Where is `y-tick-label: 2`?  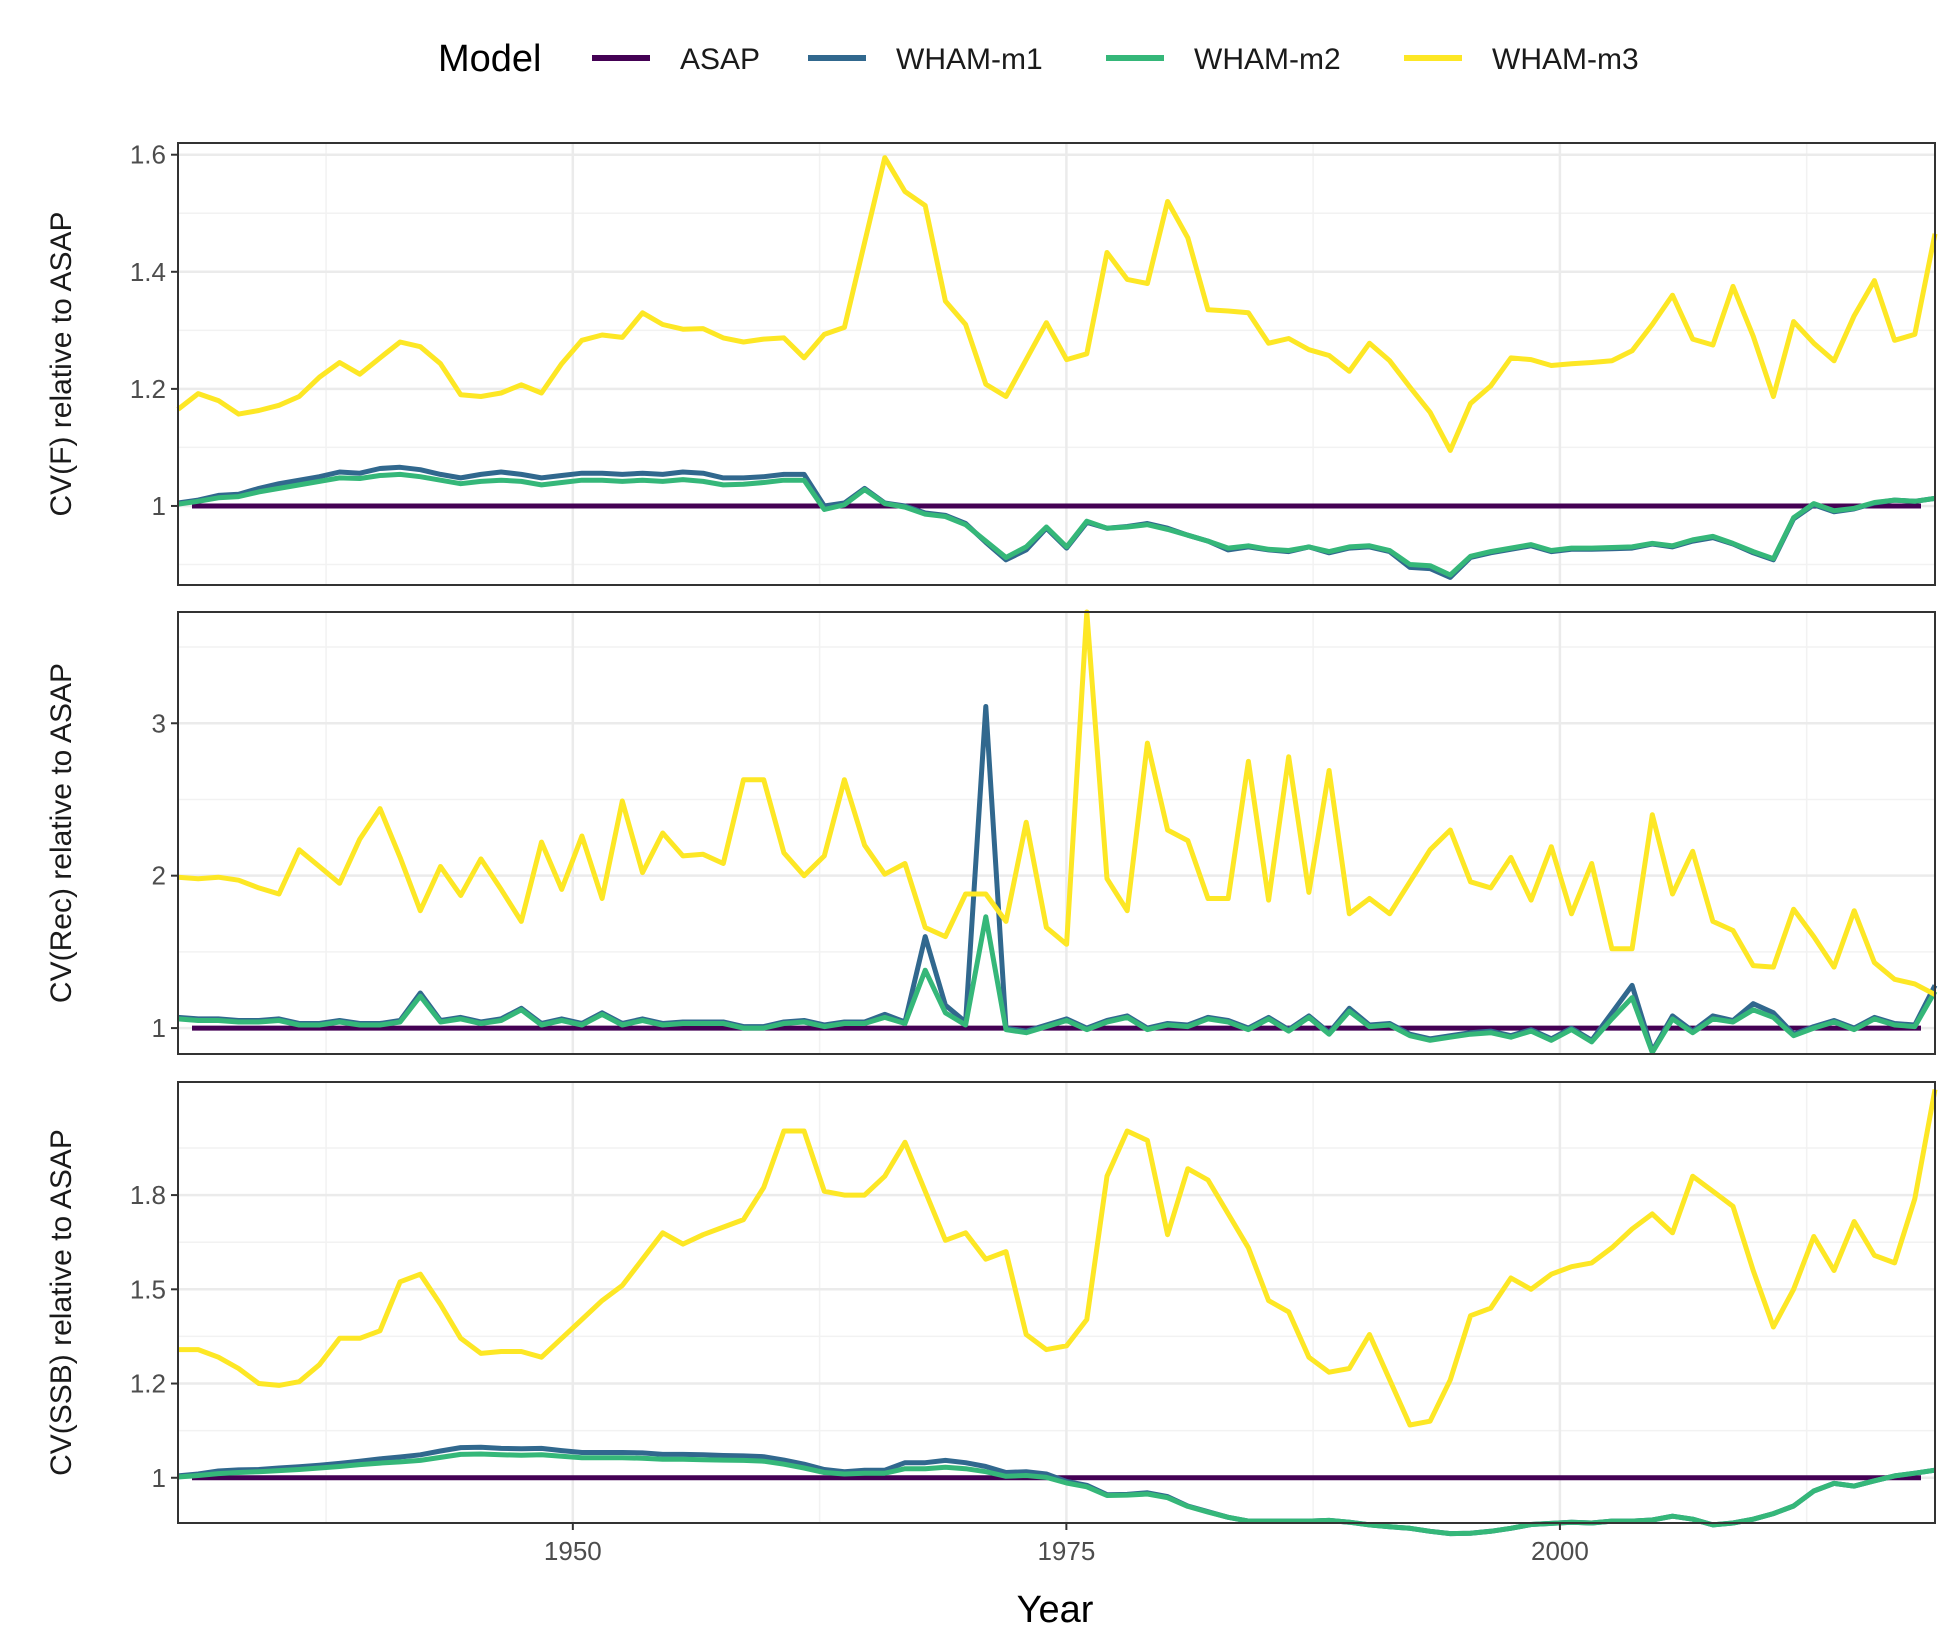
y-tick-label: 2 is located at coordinates (159, 876).